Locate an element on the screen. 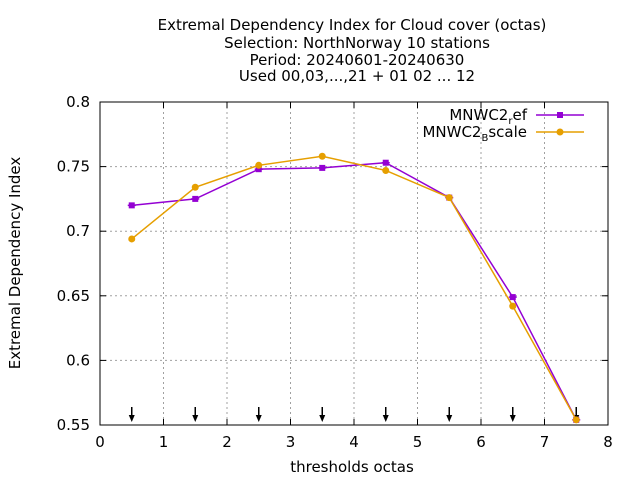 The width and height of the screenshot is (640, 480). x-tick-label: 3 is located at coordinates (291, 442).